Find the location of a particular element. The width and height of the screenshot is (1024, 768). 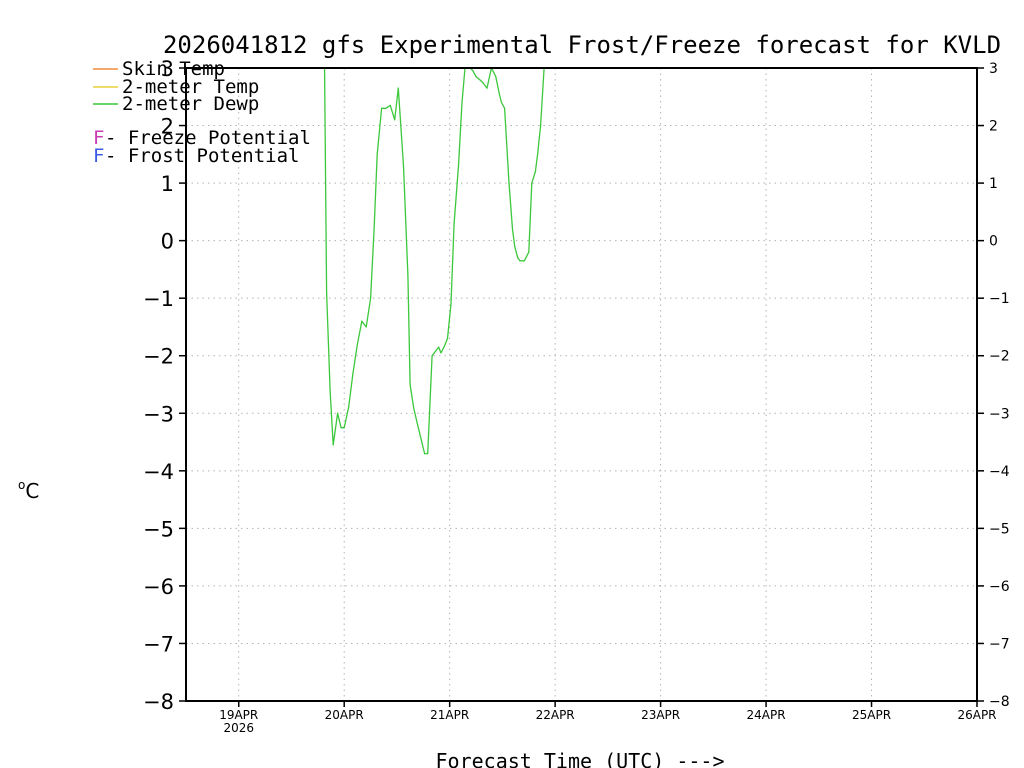

y-tick-label-right: 1 is located at coordinates (993, 184).